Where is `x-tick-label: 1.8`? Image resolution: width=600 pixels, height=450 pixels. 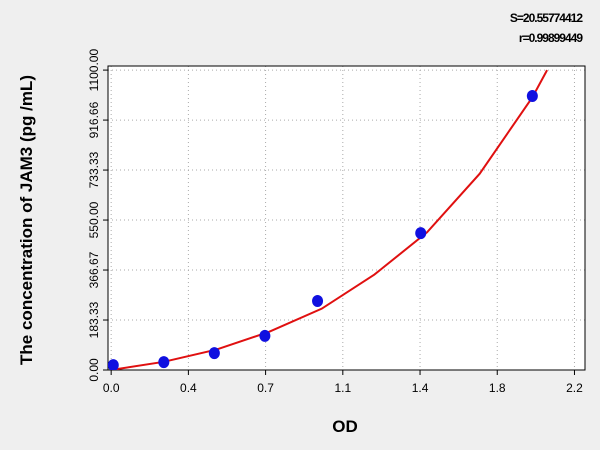 x-tick-label: 1.8 is located at coordinates (497, 388).